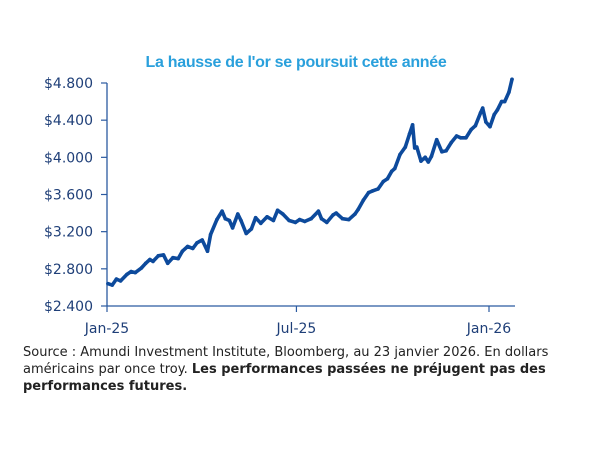  Describe the element at coordinates (106, 329) in the screenshot. I see `x-tick-label: Jan-25` at that location.